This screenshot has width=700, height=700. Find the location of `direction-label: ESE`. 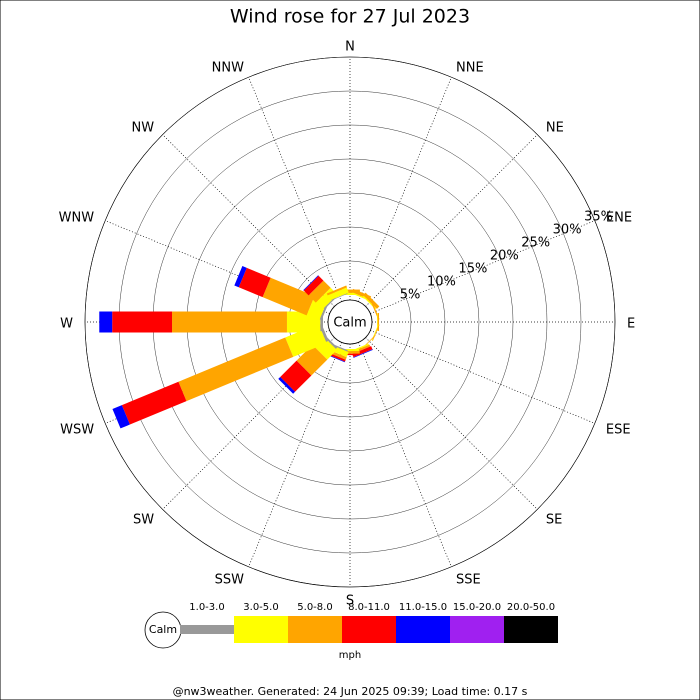

direction-label: ESE is located at coordinates (618, 430).